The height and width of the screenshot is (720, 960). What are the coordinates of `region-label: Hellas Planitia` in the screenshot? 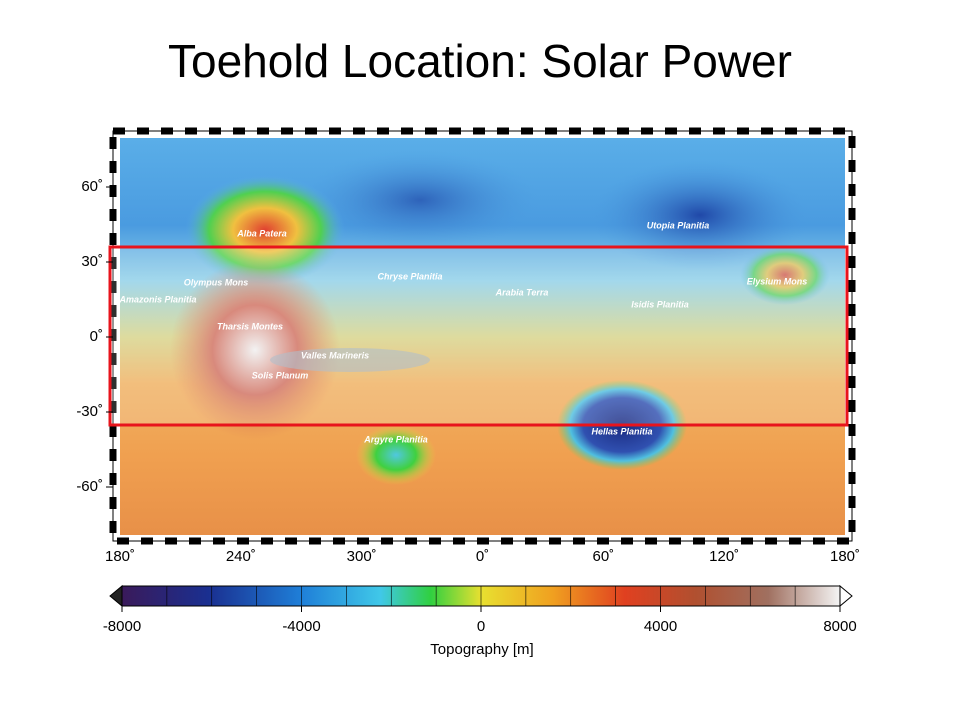 It's located at (621, 431).